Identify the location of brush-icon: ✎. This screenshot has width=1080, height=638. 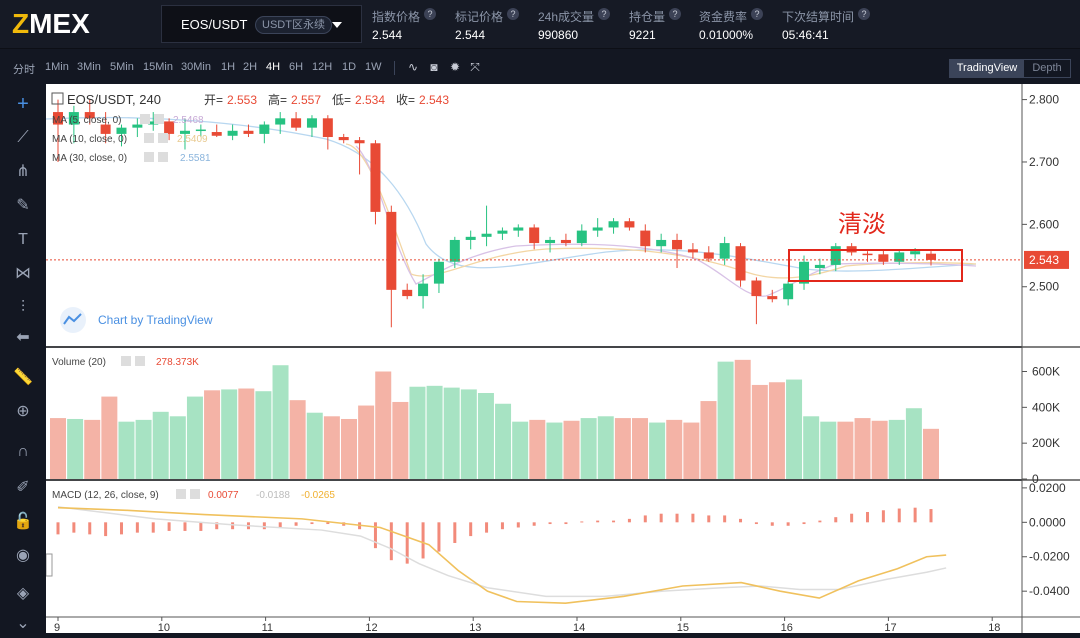
(23, 205).